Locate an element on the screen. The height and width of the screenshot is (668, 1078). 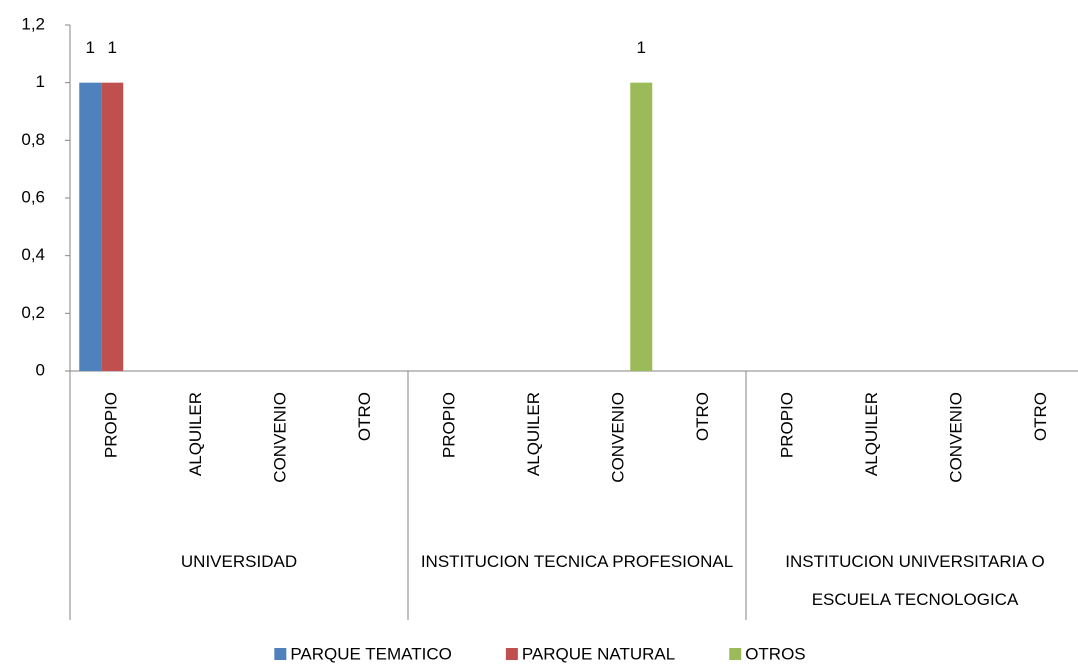
y-tick-label: 0,8 is located at coordinates (33, 139).